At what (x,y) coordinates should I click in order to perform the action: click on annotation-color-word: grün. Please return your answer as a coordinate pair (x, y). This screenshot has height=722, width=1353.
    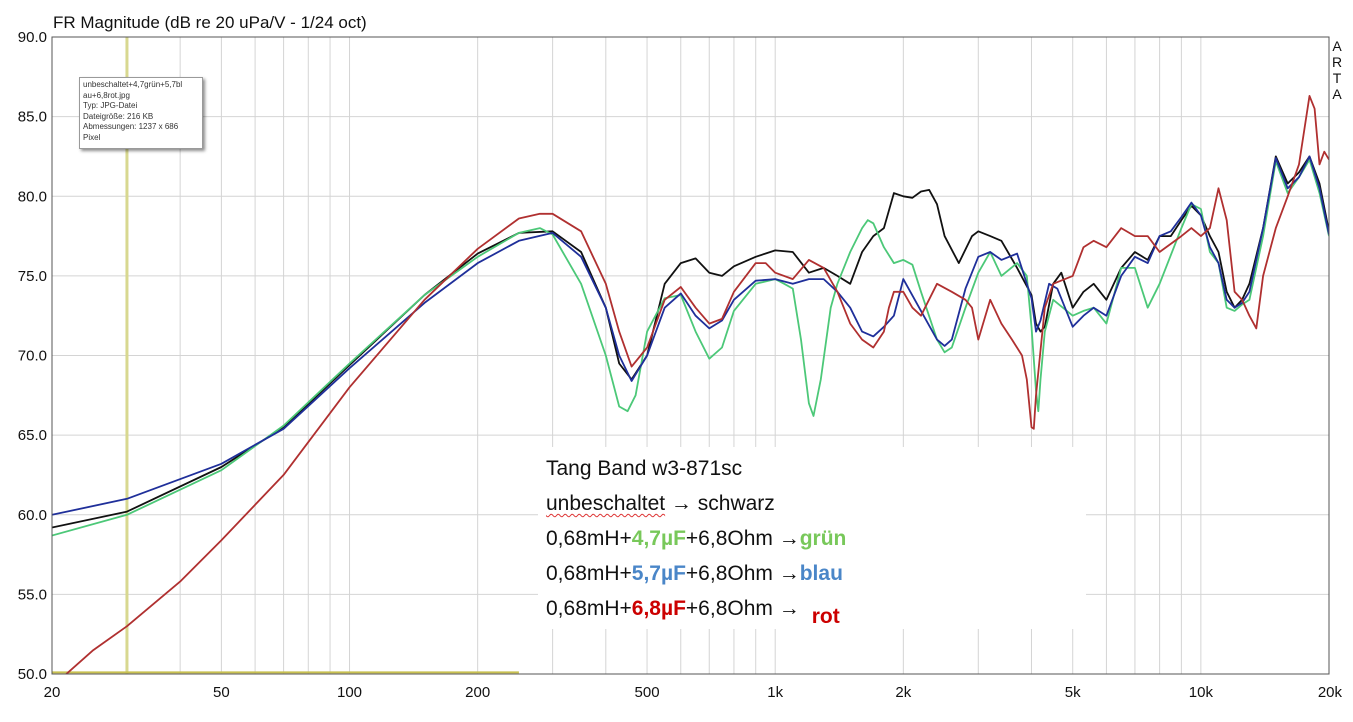
    Looking at the image, I should click on (823, 538).